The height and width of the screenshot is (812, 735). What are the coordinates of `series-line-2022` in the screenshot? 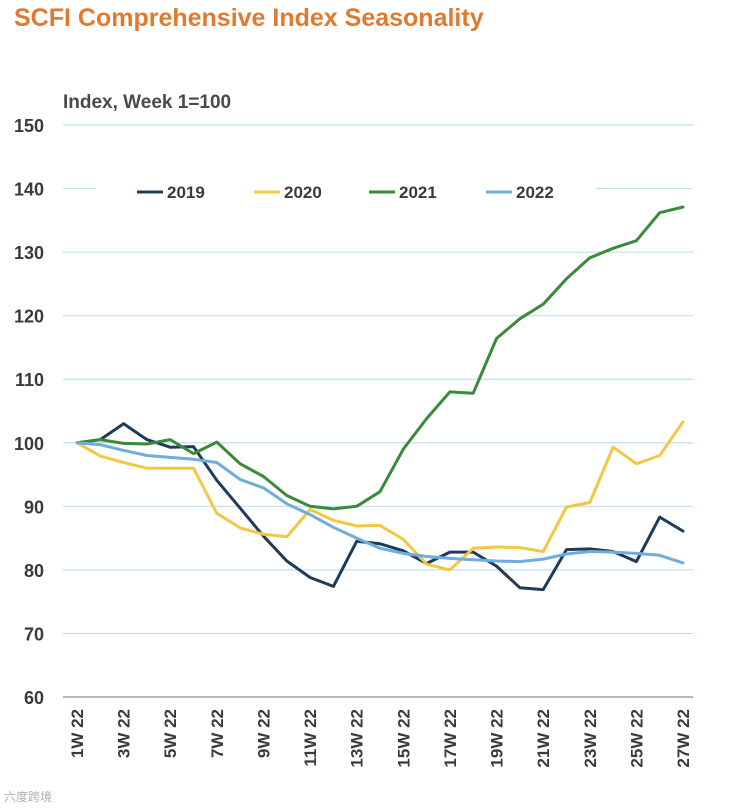 It's located at (380, 503).